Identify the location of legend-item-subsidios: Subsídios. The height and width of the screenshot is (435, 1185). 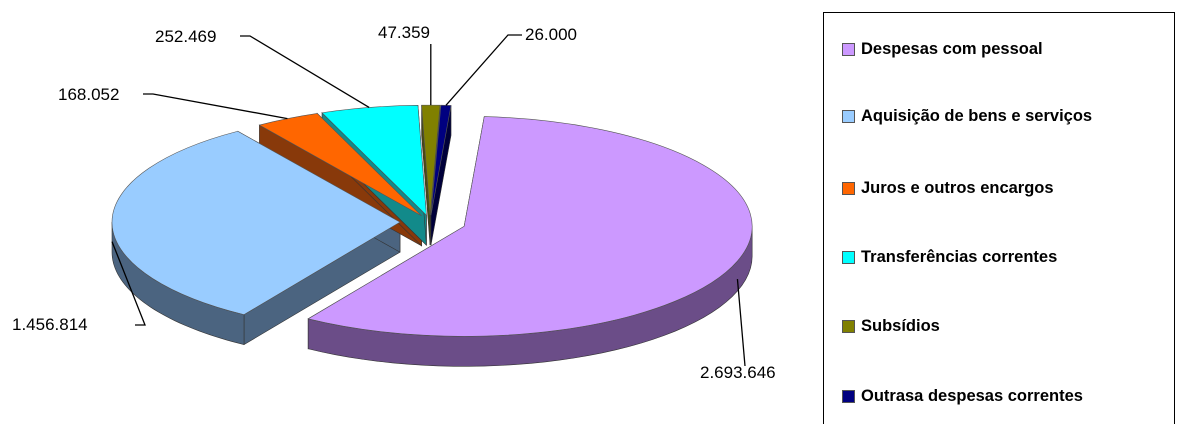
(891, 326).